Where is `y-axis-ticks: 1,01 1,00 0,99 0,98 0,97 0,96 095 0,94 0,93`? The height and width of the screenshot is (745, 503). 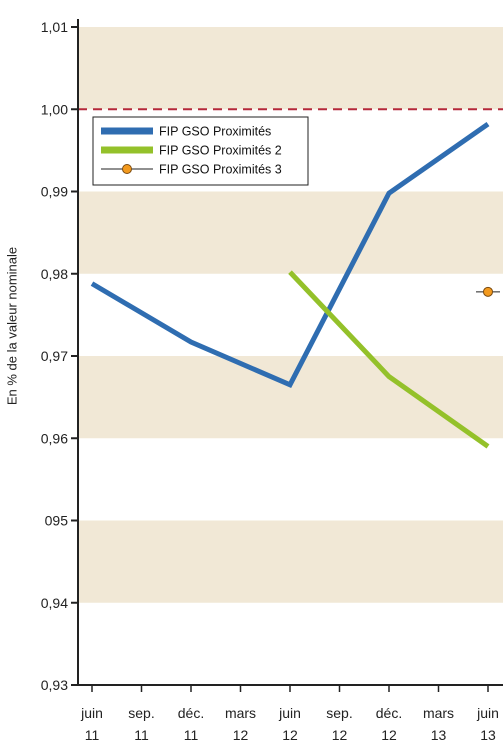
y-axis-ticks: 1,01 1,00 0,99 0,98 0,97 0,96 095 0,94 0,93 is located at coordinates (59, 356).